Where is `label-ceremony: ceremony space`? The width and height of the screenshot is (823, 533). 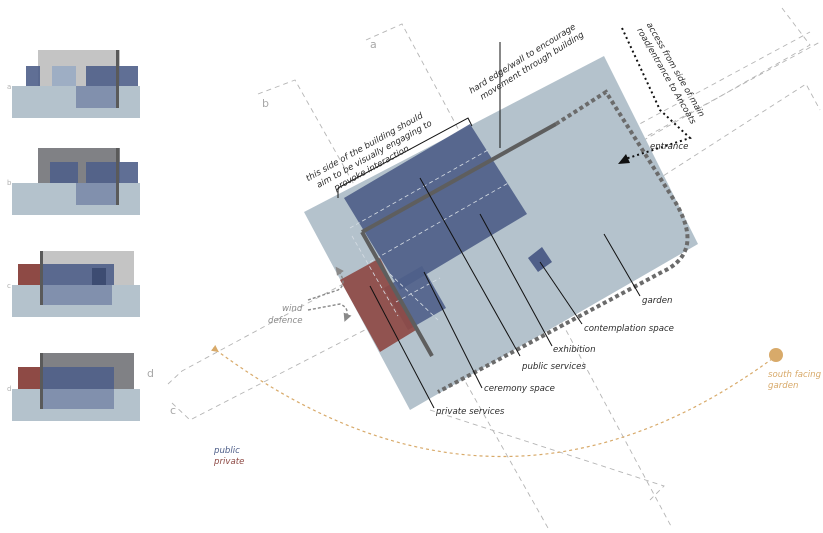
label-ceremony: ceremony space is located at coordinates (519, 389).